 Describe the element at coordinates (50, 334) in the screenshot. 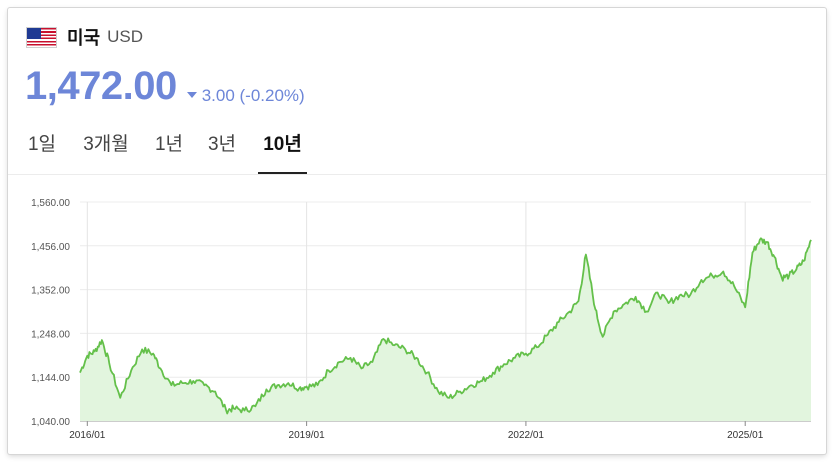

I see `y-tick-label: 1,248.00` at that location.